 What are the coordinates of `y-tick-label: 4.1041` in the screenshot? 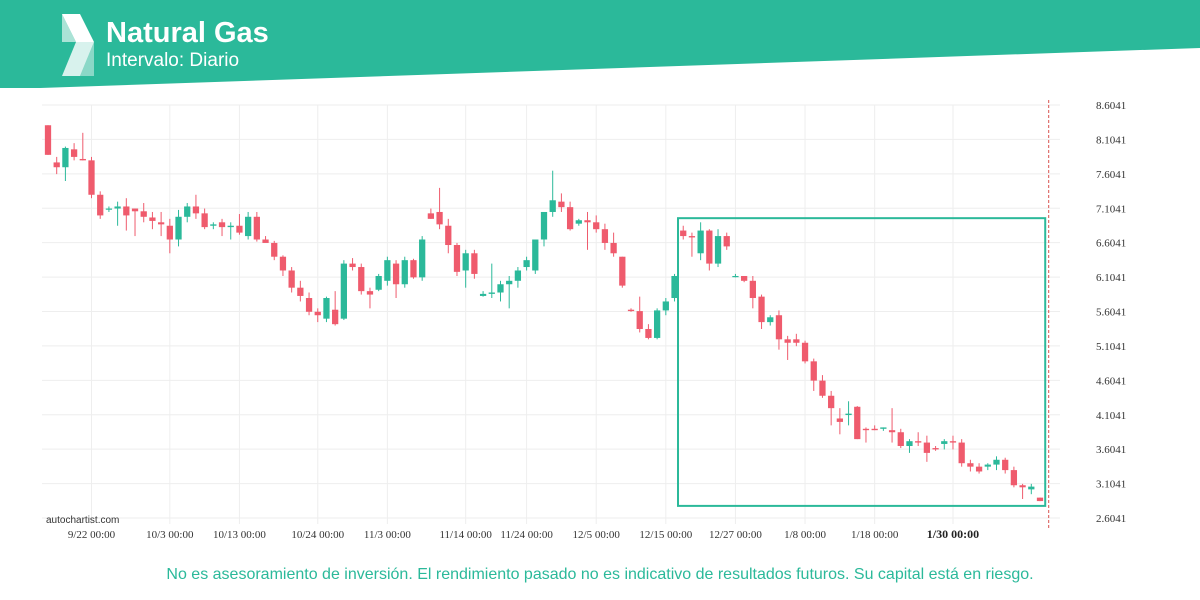 It's located at (1111, 416).